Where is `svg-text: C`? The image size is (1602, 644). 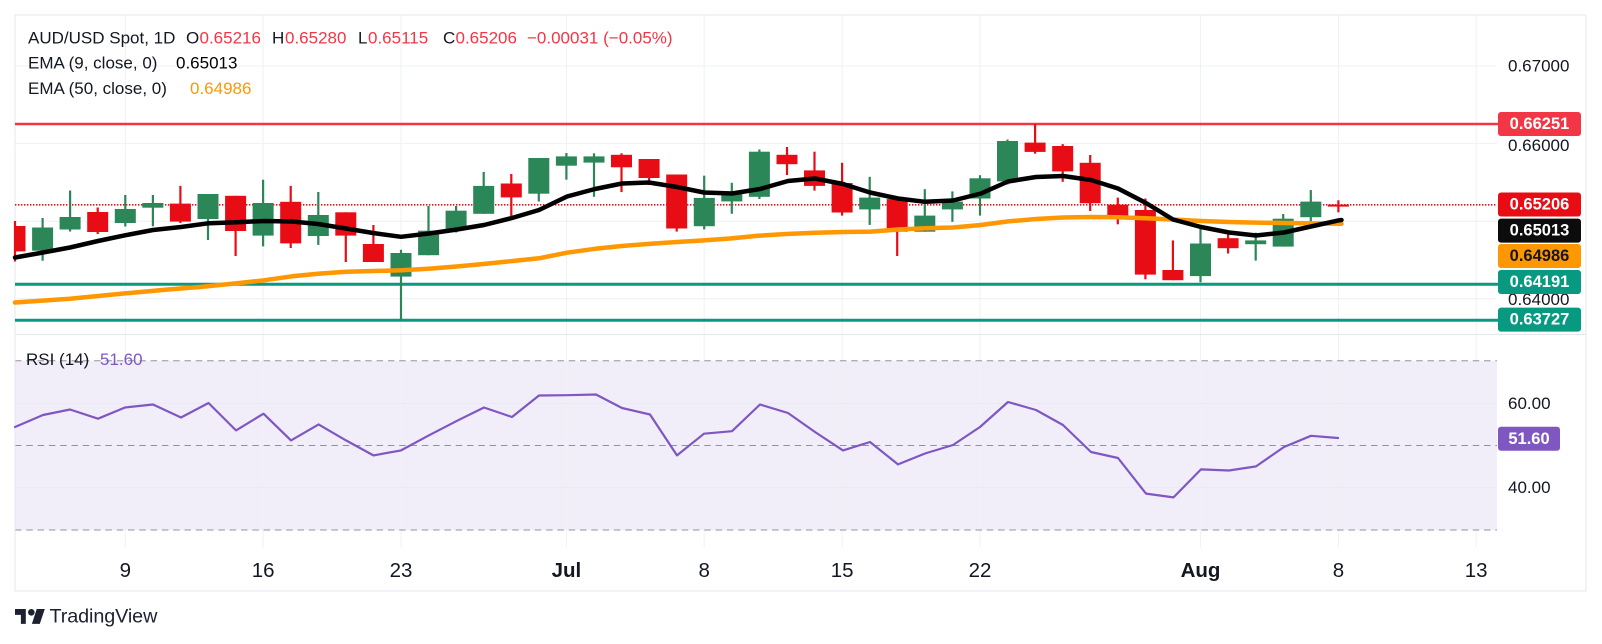 svg-text: C is located at coordinates (449, 38).